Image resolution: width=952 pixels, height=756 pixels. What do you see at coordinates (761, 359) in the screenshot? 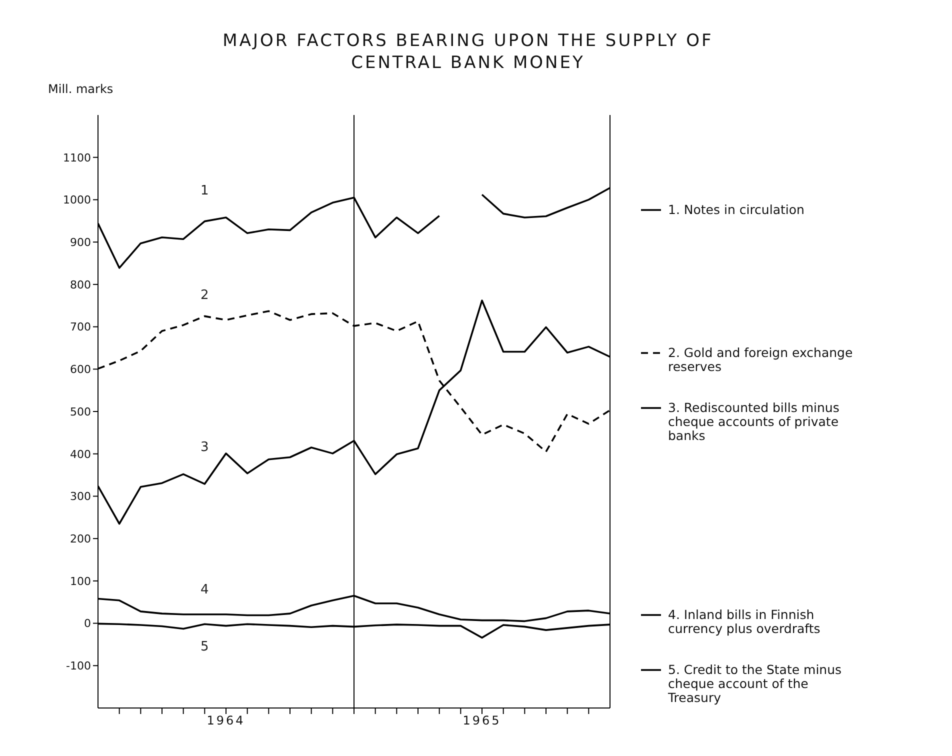
I see `legend-label: 2. Gold and foreign exchange reserves` at bounding box center [761, 359].